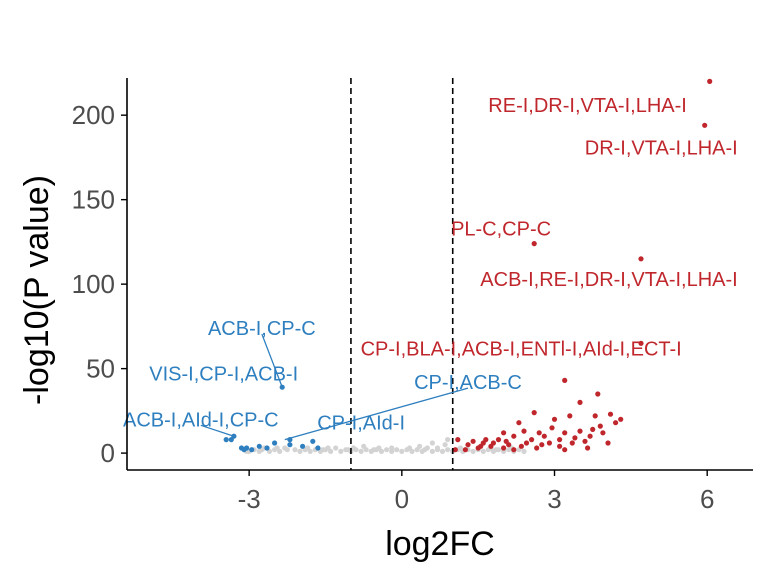 The width and height of the screenshot is (768, 576). I want to click on threshold-lines, so click(402, 274).